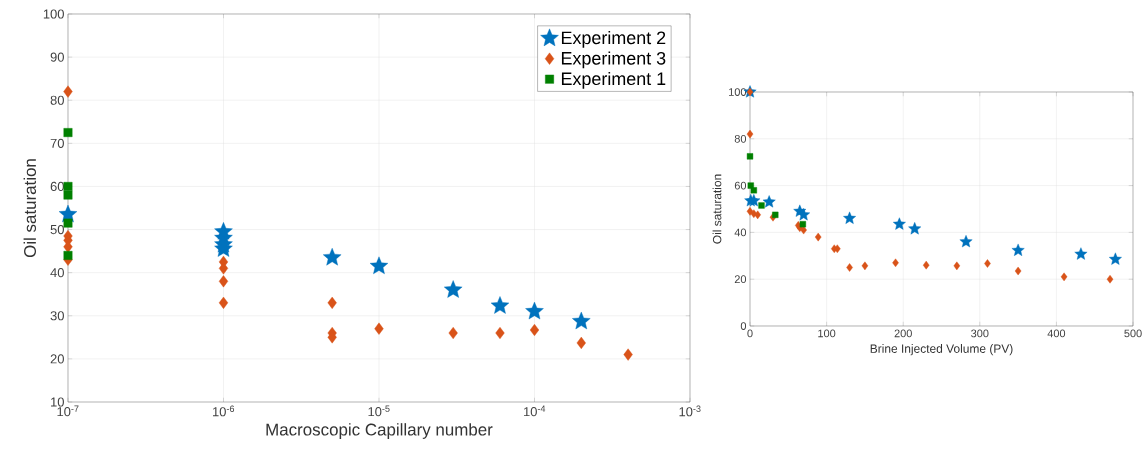  Describe the element at coordinates (534, 411) in the screenshot. I see `x-tick-label: 10$^{-4}$` at that location.